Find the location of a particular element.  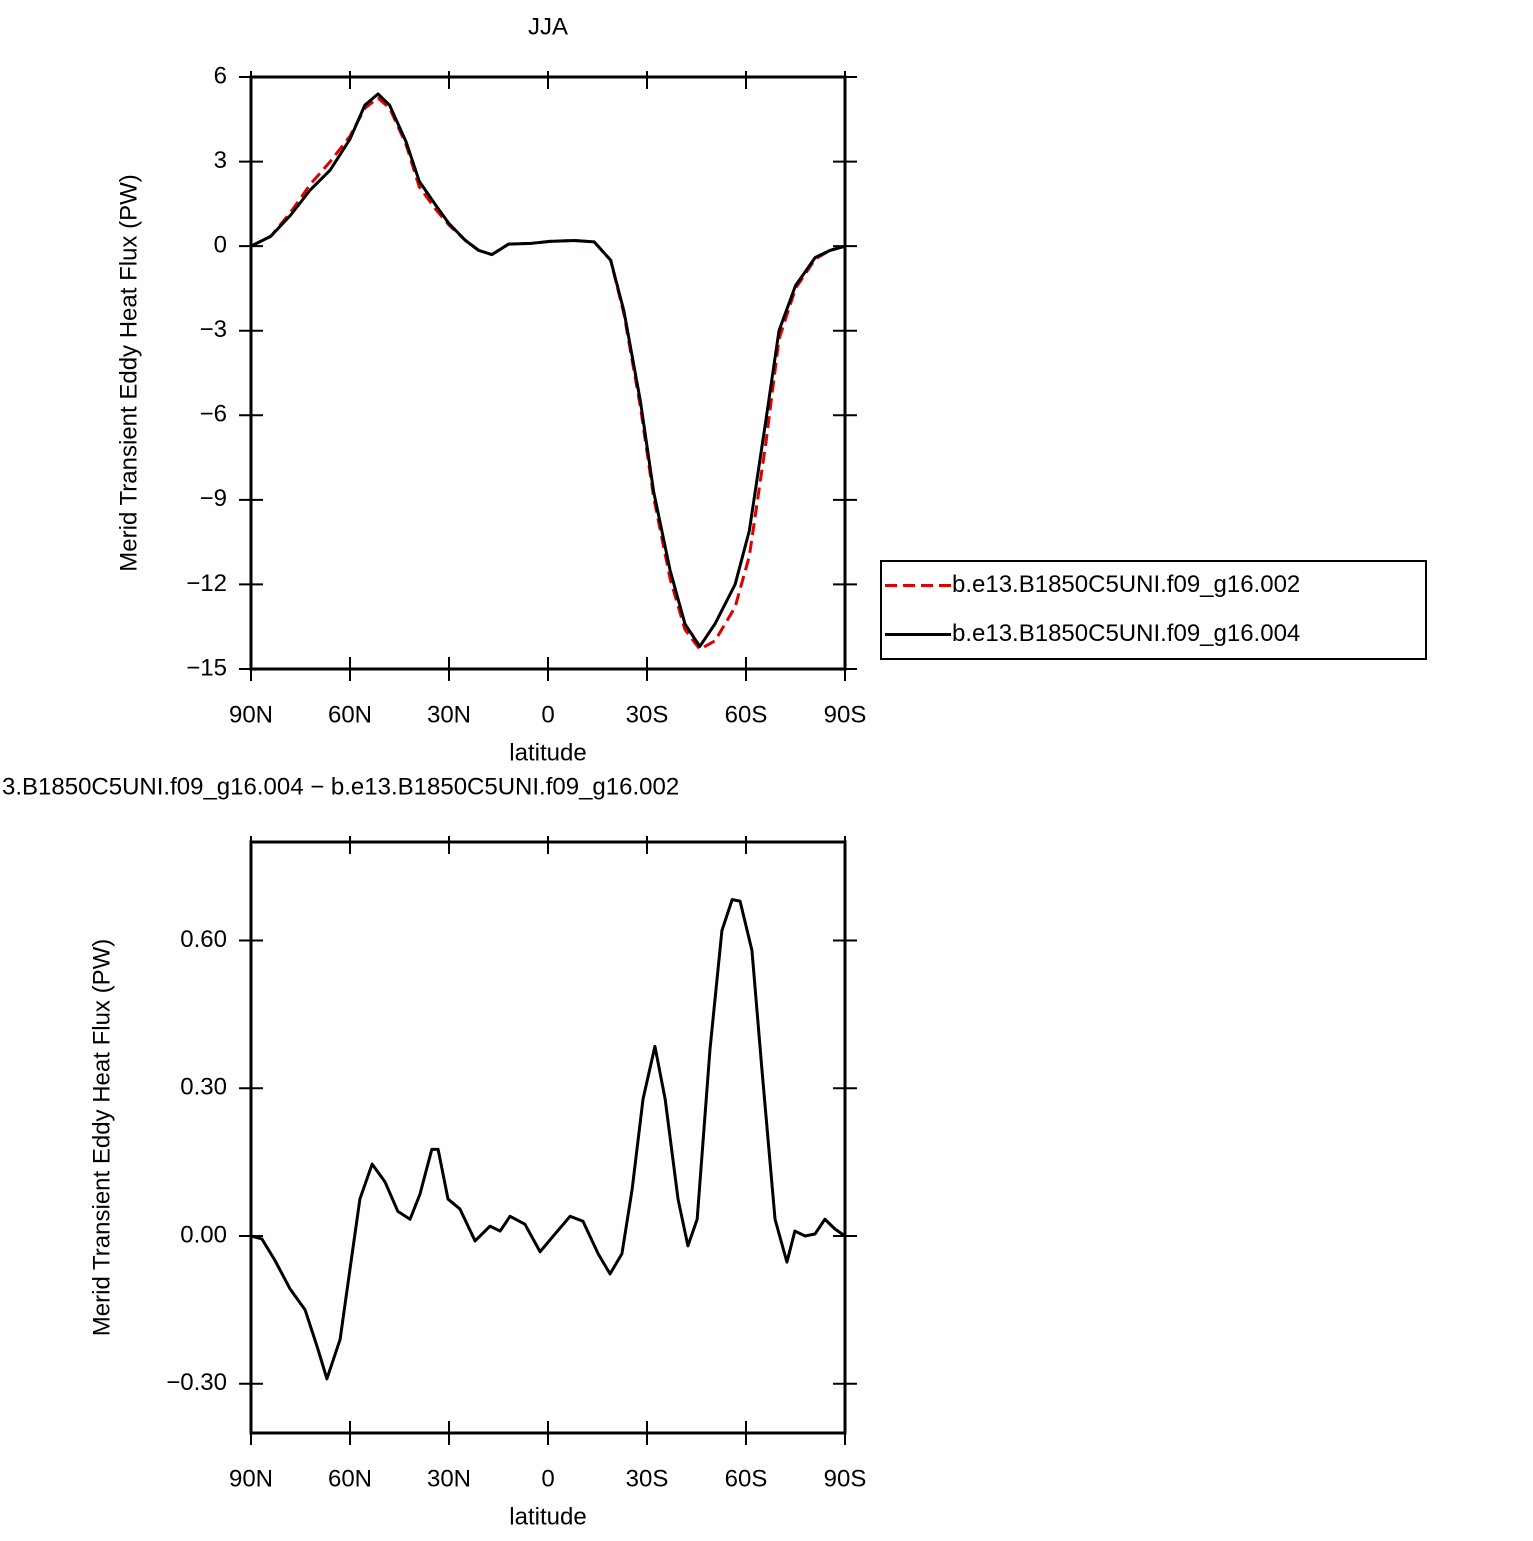

y-tick-label: −3 is located at coordinates (213, 329).